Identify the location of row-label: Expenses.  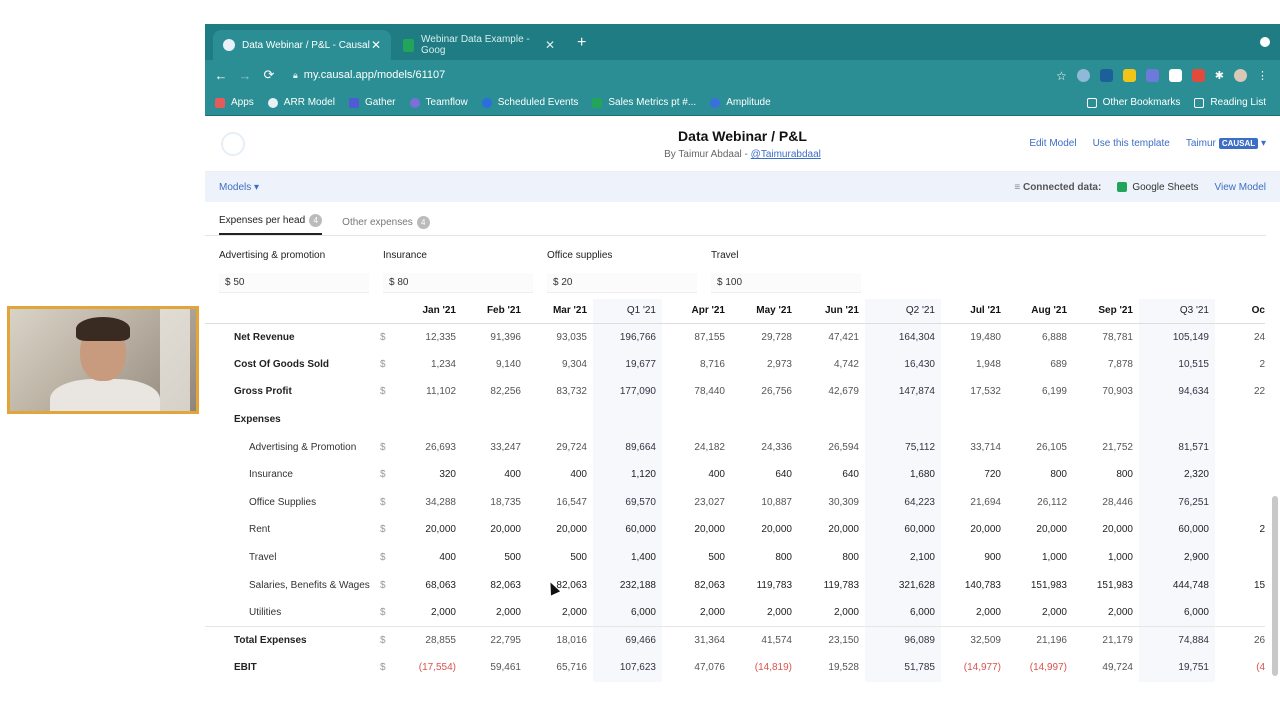
(257, 420).